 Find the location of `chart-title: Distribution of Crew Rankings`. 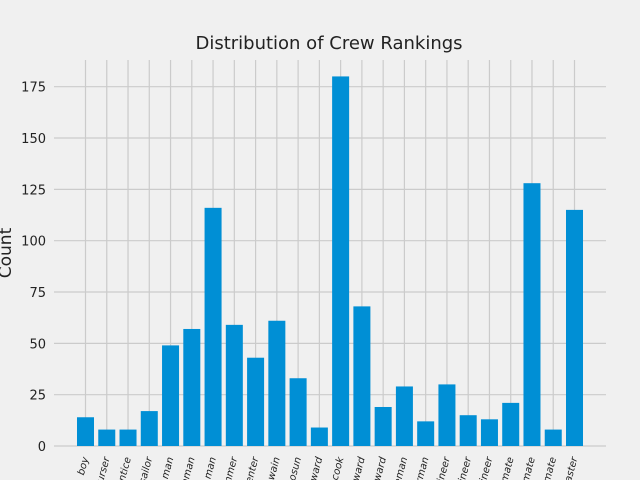

chart-title: Distribution of Crew Rankings is located at coordinates (328, 43).